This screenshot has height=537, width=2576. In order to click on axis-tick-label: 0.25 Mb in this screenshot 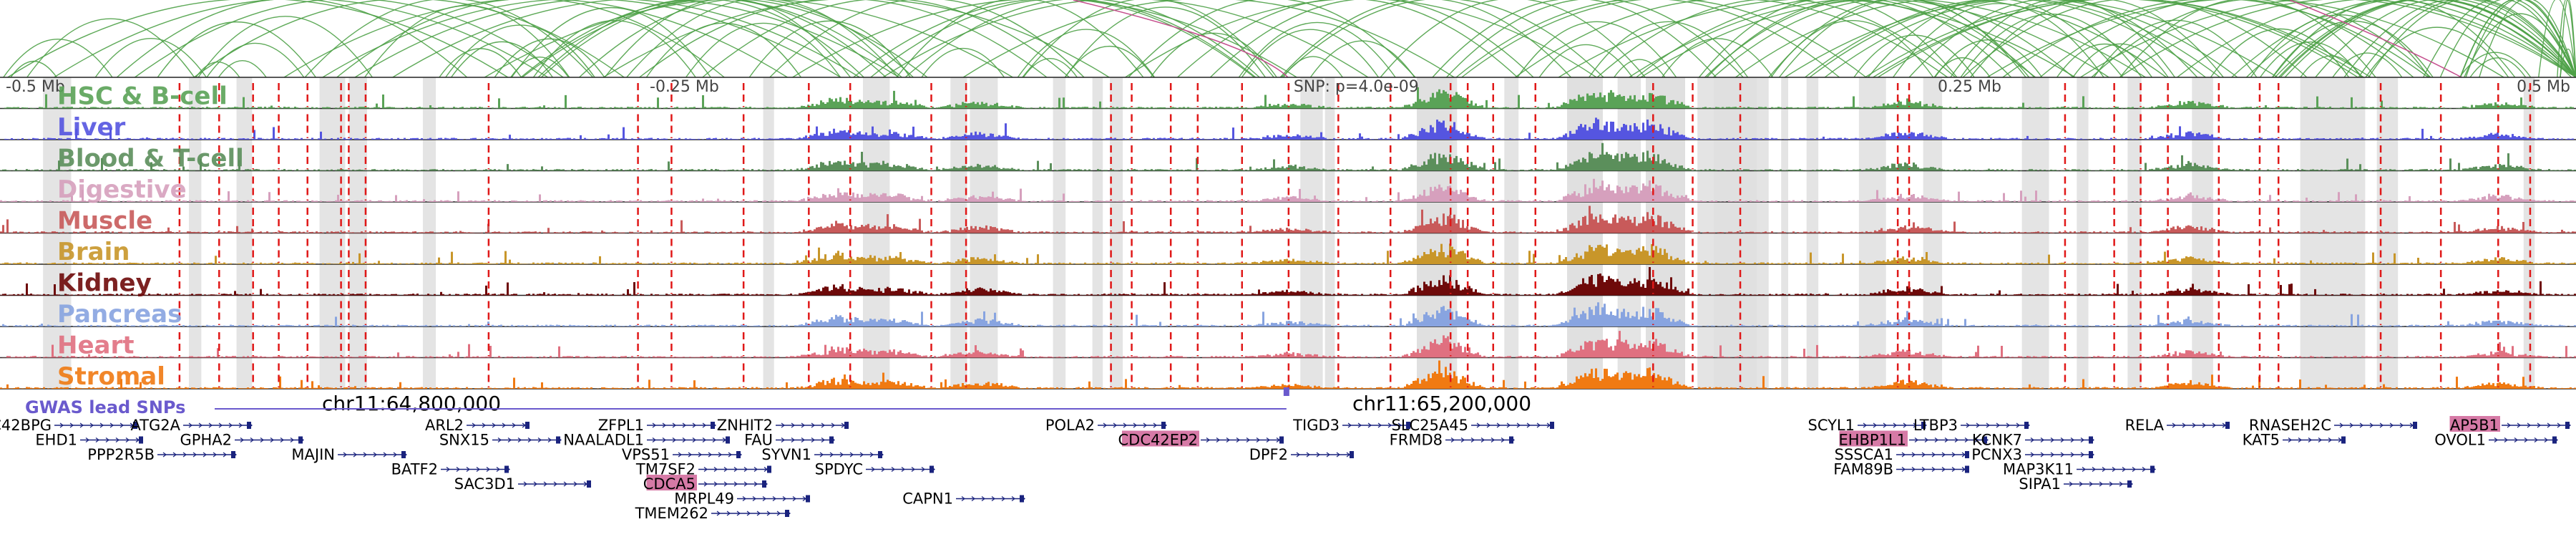, I will do `click(1970, 87)`.